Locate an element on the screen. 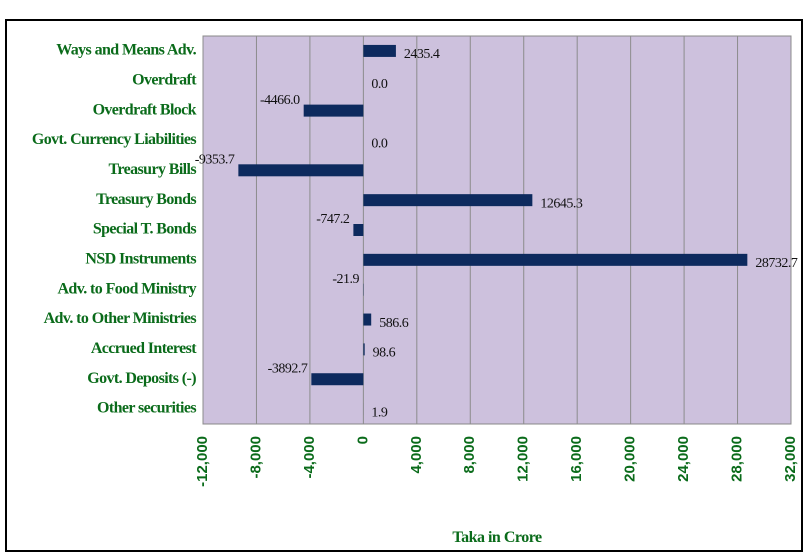 The height and width of the screenshot is (552, 804). category-label: Overdraft is located at coordinates (164, 79).